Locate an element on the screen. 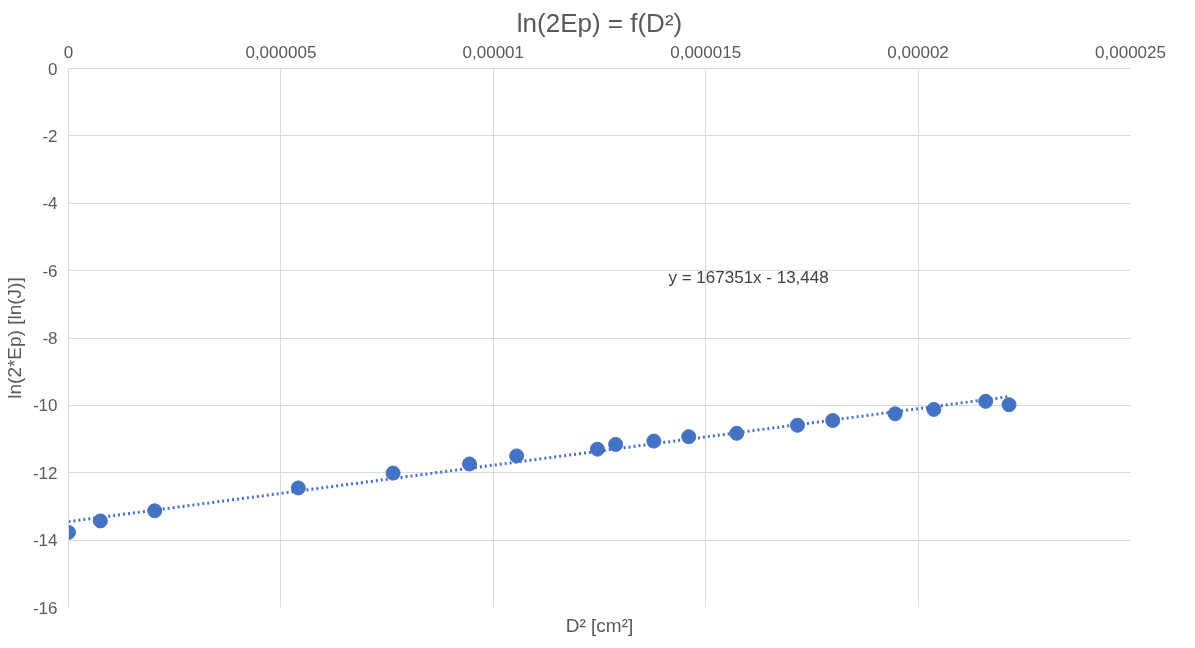  annotation: y = 167351x - 13,448 is located at coordinates (748, 277).